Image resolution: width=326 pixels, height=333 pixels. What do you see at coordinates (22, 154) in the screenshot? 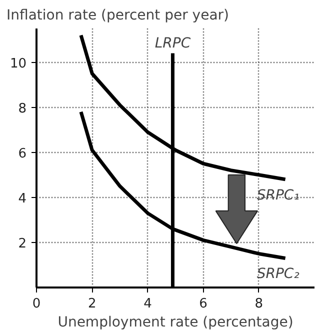
I see `y-tick-label: 6` at bounding box center [22, 154].